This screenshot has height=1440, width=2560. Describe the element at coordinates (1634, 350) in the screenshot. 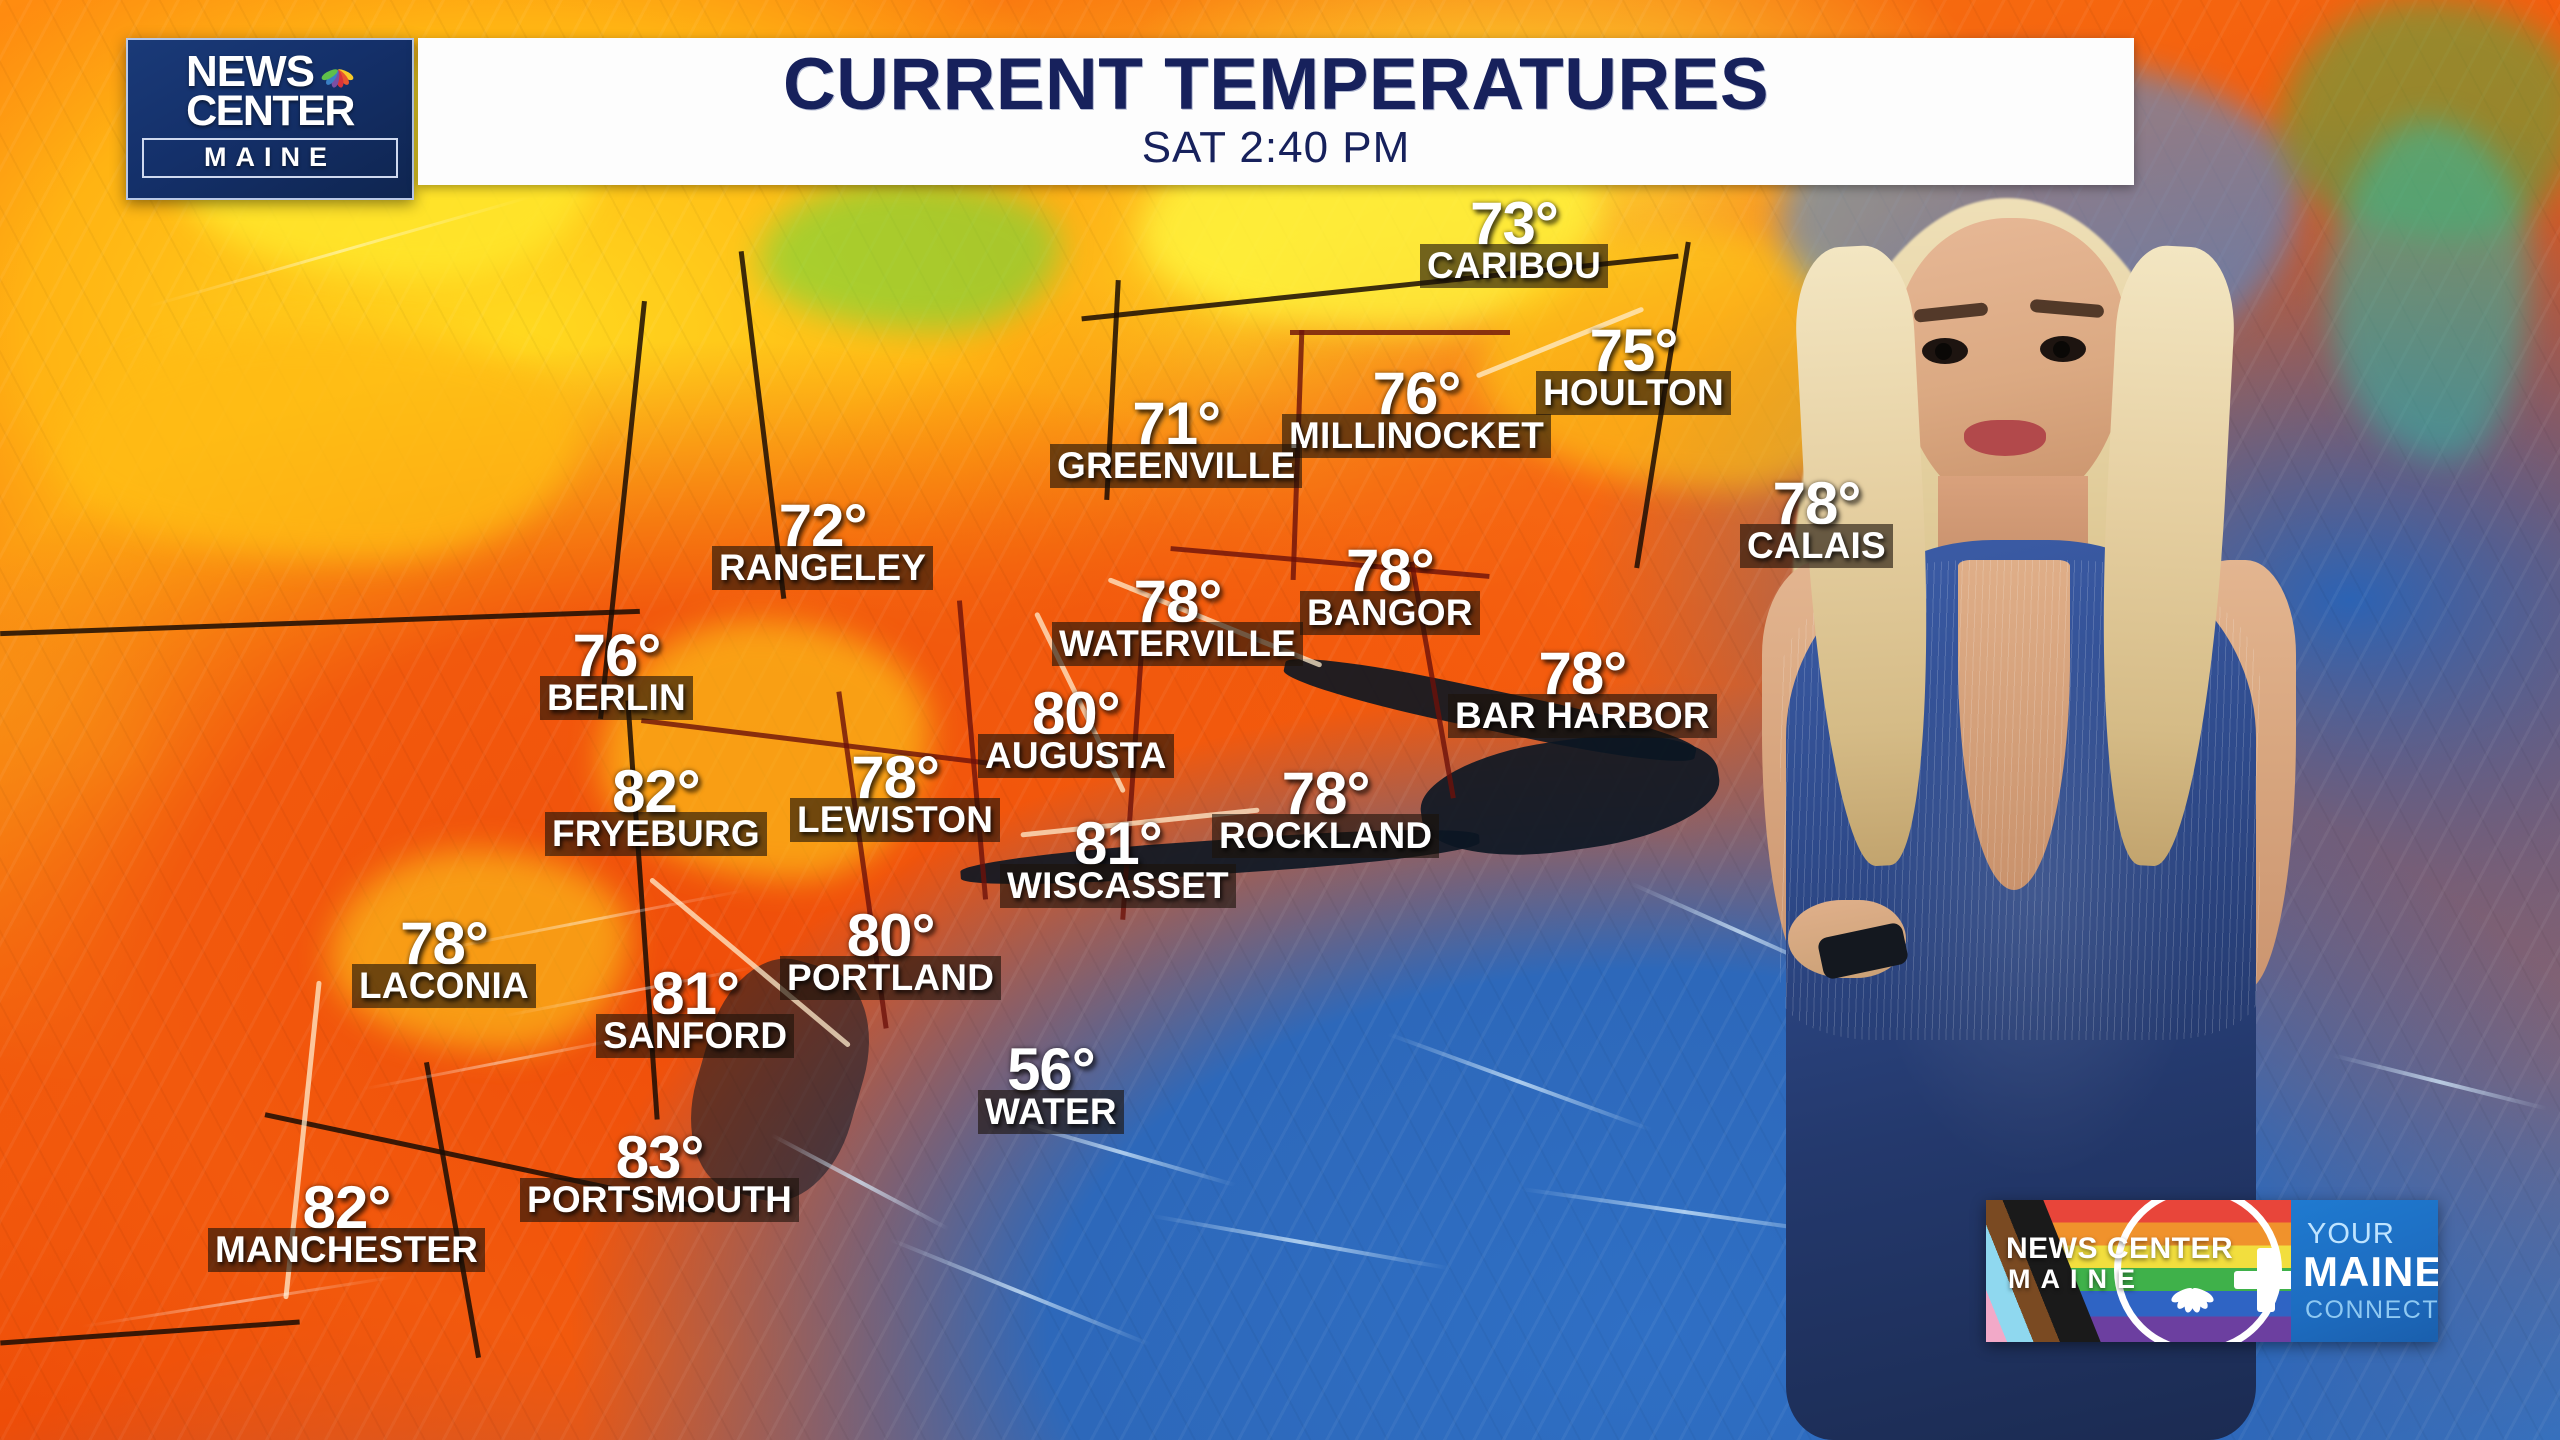

I see `temperature-value: 75°` at that location.